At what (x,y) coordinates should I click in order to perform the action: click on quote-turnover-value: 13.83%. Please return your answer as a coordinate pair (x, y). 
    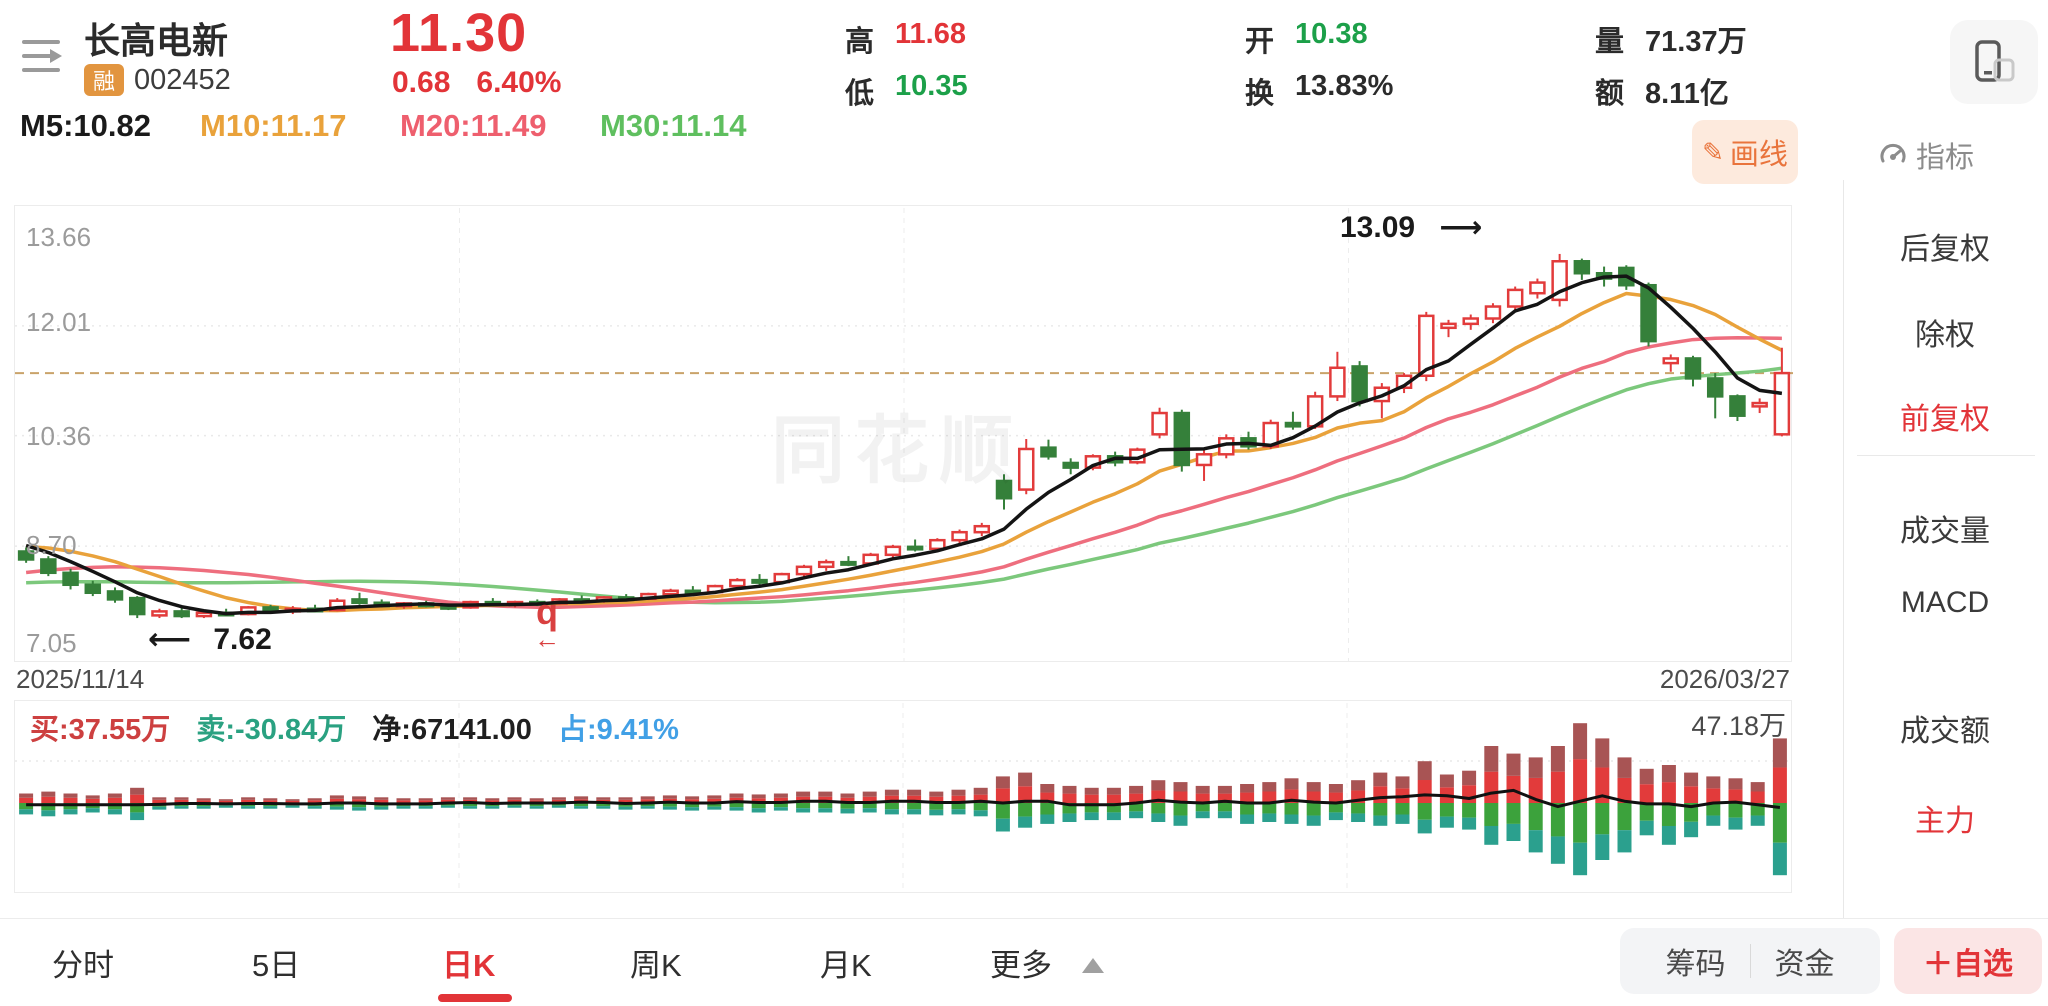
    Looking at the image, I should click on (1344, 86).